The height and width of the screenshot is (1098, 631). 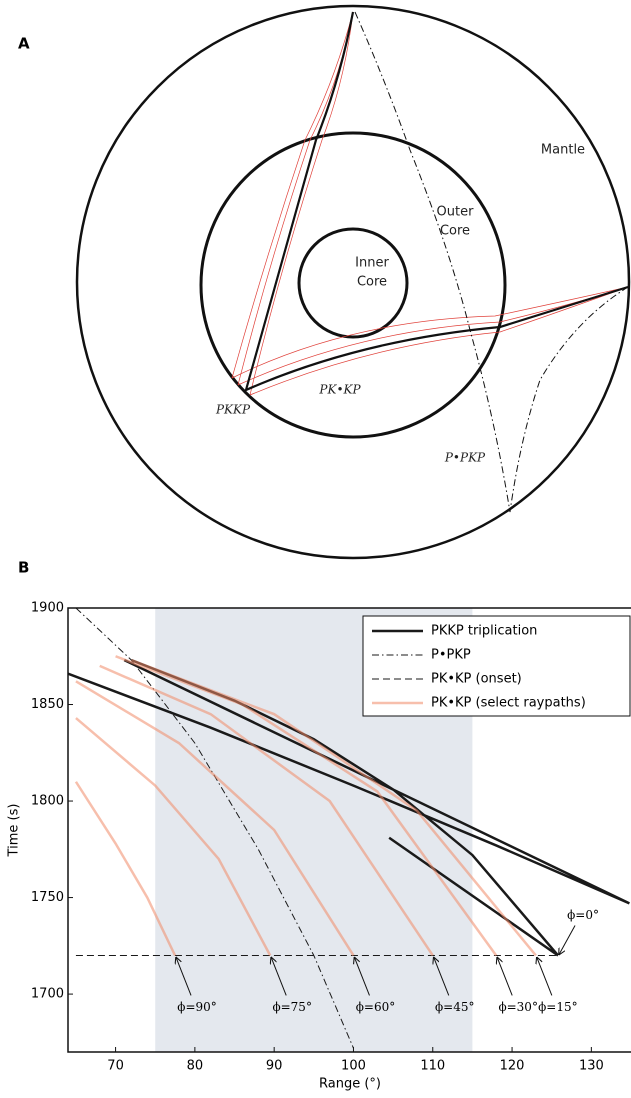 What do you see at coordinates (558, 1007) in the screenshot?
I see `annotation-label: ϕ=15°` at bounding box center [558, 1007].